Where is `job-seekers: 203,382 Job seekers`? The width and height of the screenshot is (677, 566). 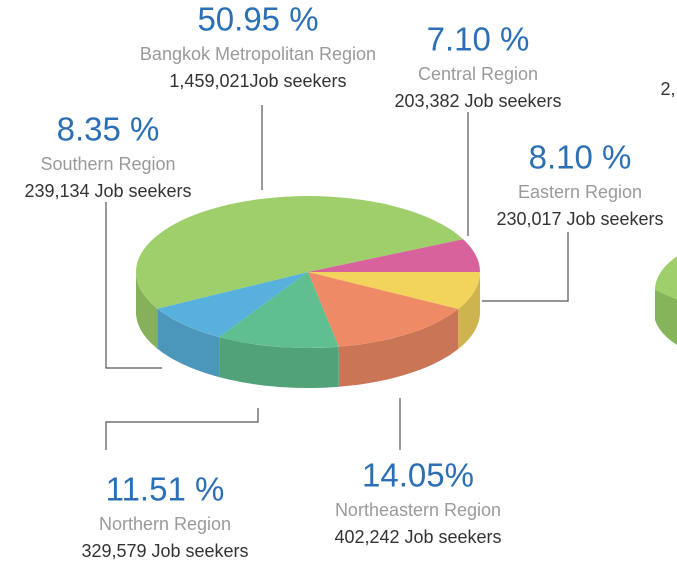 job-seekers: 203,382 Job seekers is located at coordinates (477, 101).